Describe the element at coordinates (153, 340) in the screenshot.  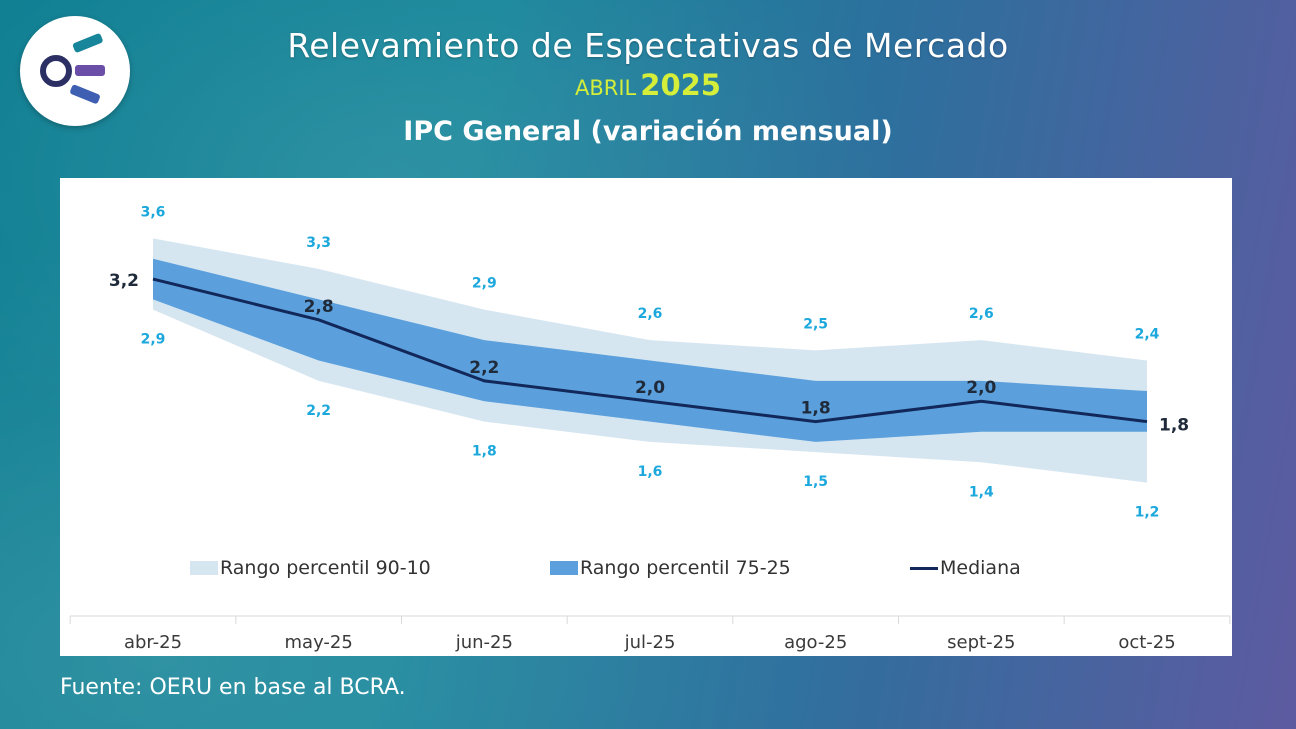
I see `label-lower: 2,9` at that location.